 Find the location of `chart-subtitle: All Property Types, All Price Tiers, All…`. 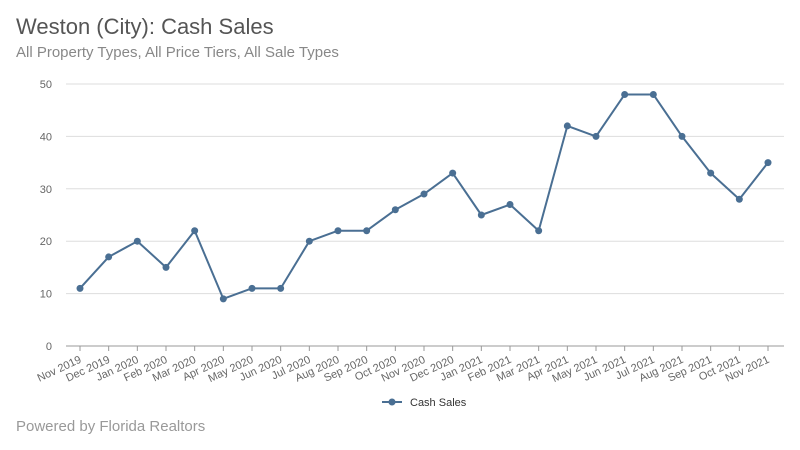

chart-subtitle: All Property Types, All Price Tiers, All… is located at coordinates (177, 52).